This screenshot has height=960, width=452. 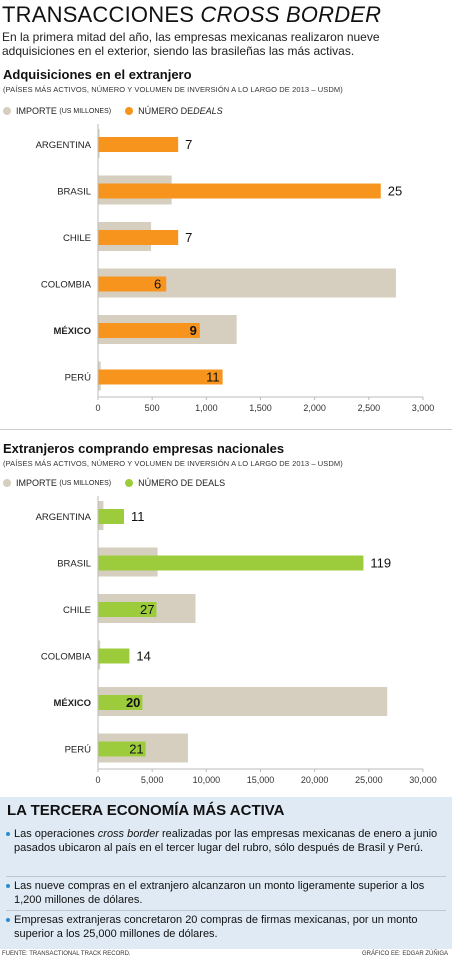 I want to click on c2-x-tick-label: 20,000, so click(x=315, y=780).